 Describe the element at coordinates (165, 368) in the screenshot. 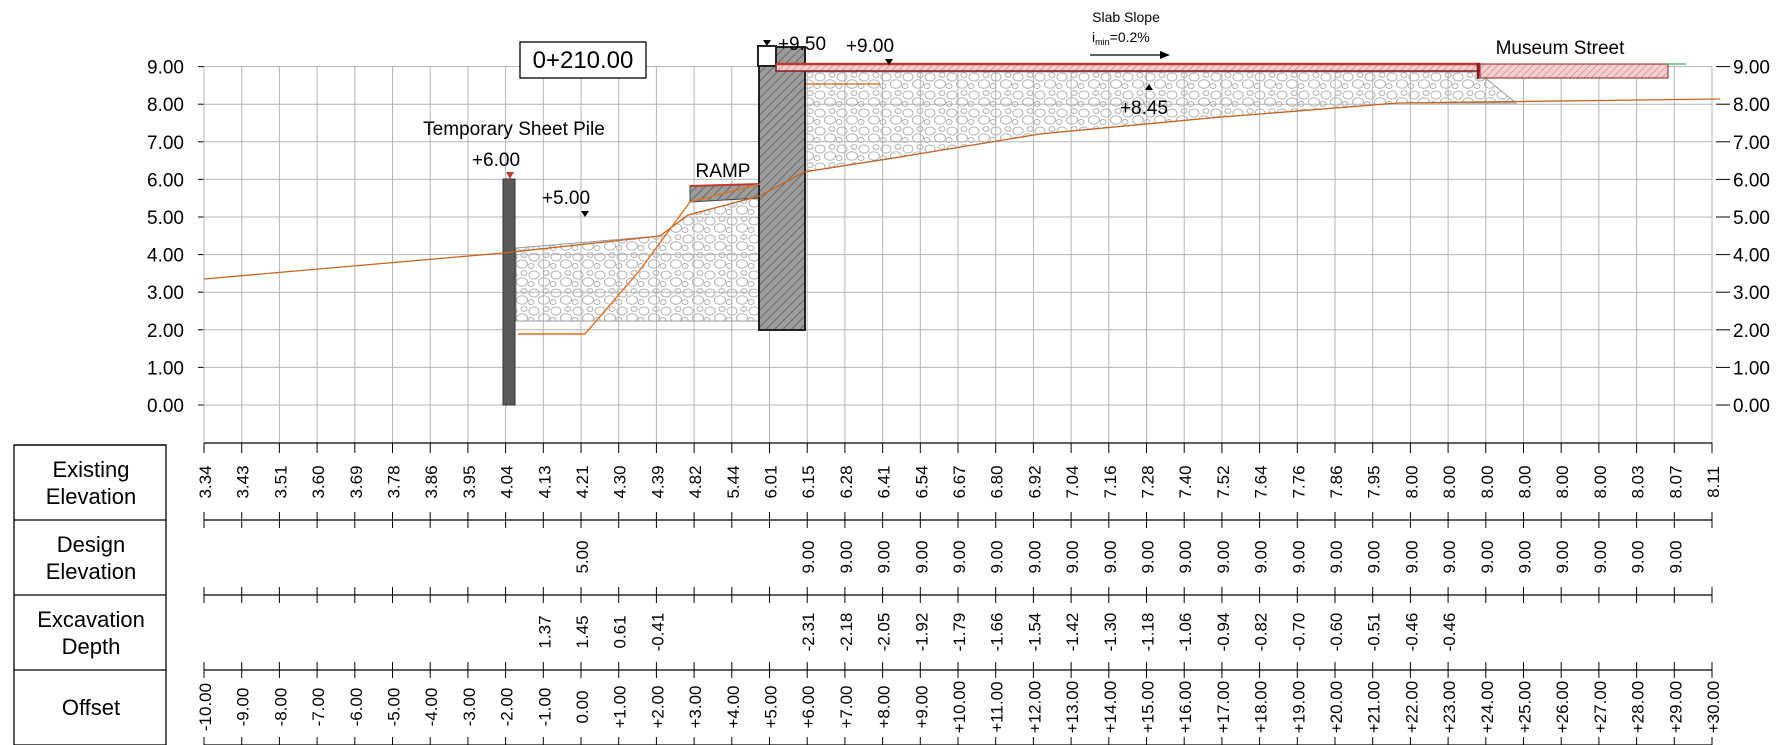

I see `y-tick-label-left: 1.00` at that location.